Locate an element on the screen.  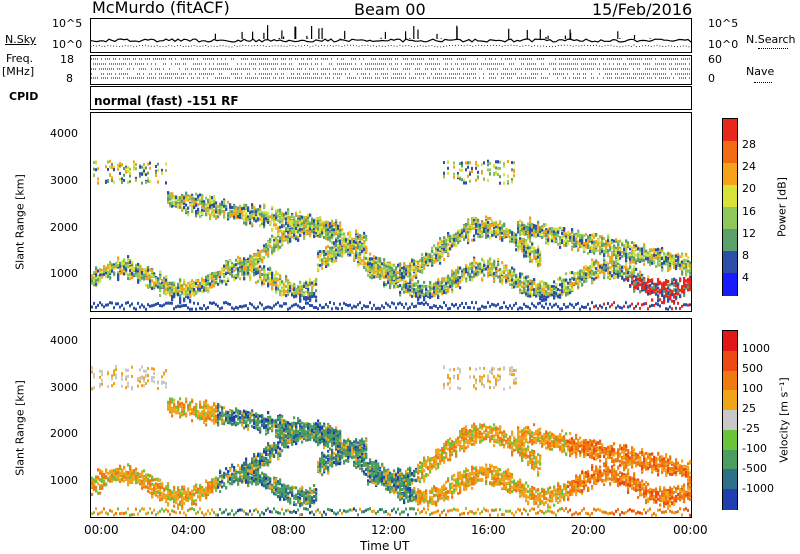
nsearch-tick-top: 10^5 is located at coordinates (723, 23).